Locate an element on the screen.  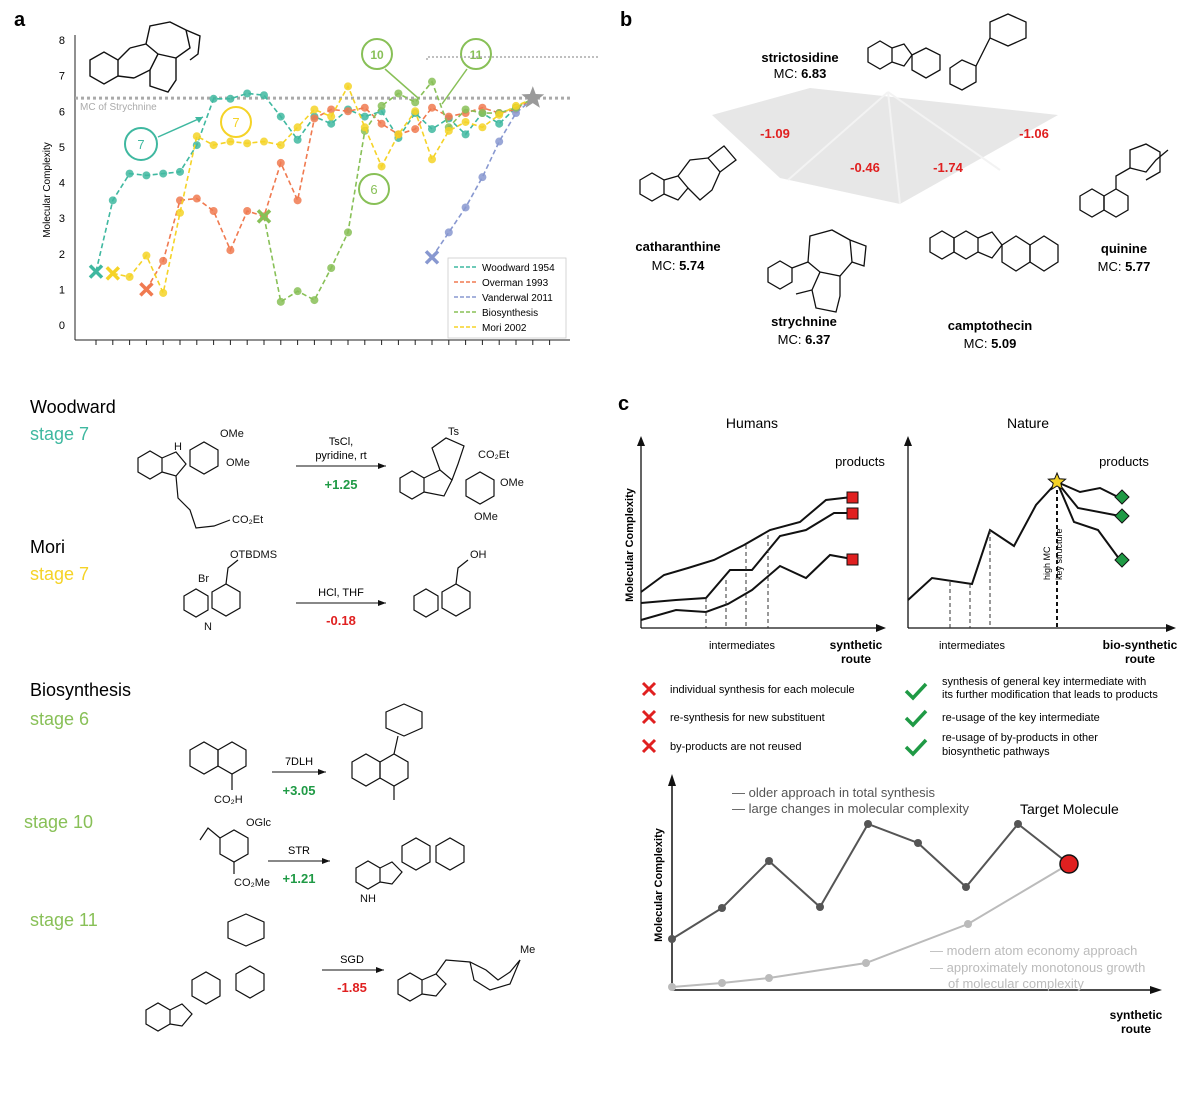
nature-intermediates-label: intermediates is located at coordinates (972, 646).